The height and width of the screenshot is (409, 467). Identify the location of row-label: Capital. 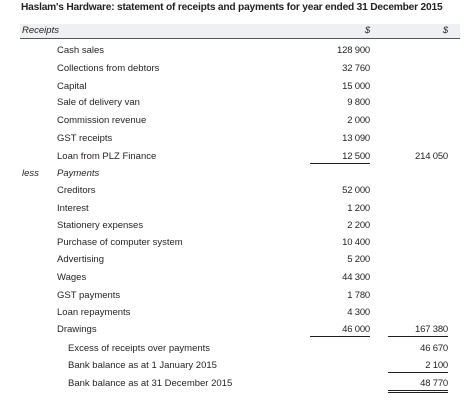
(72, 86).